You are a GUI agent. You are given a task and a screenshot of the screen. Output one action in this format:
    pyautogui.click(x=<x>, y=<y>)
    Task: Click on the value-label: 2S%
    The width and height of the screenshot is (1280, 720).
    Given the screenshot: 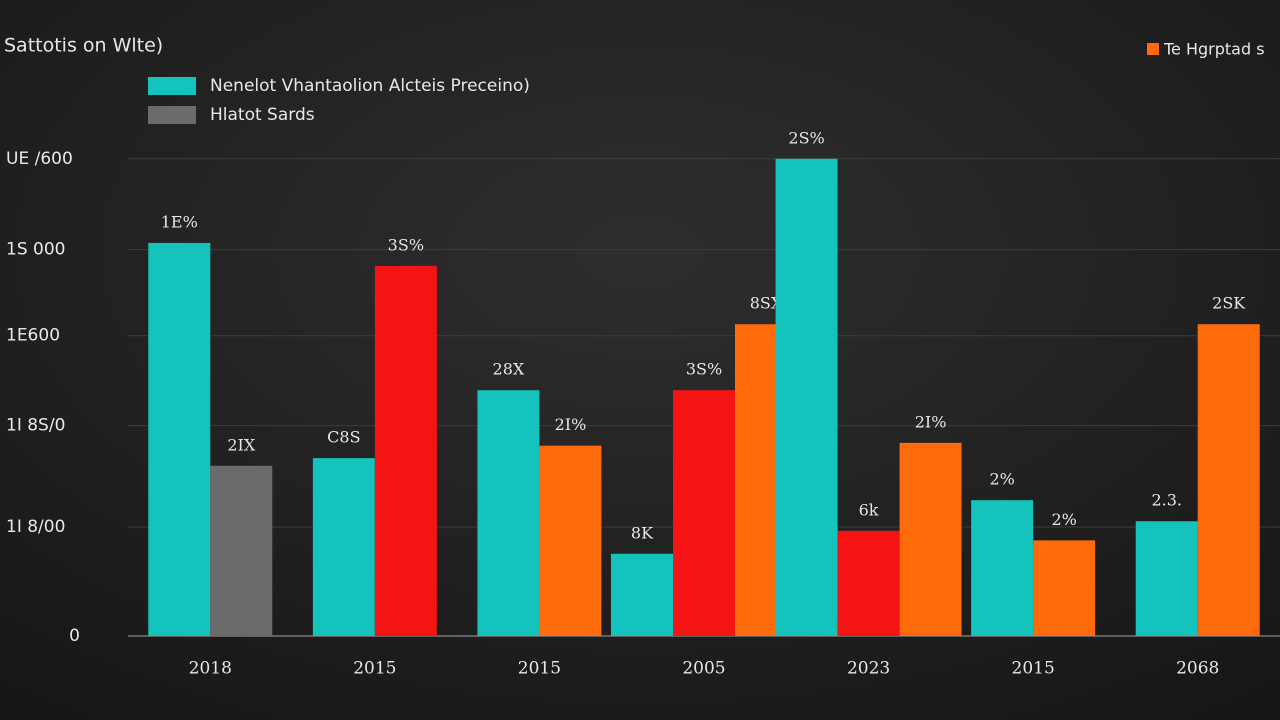 What is the action you would take?
    pyautogui.click(x=806, y=137)
    